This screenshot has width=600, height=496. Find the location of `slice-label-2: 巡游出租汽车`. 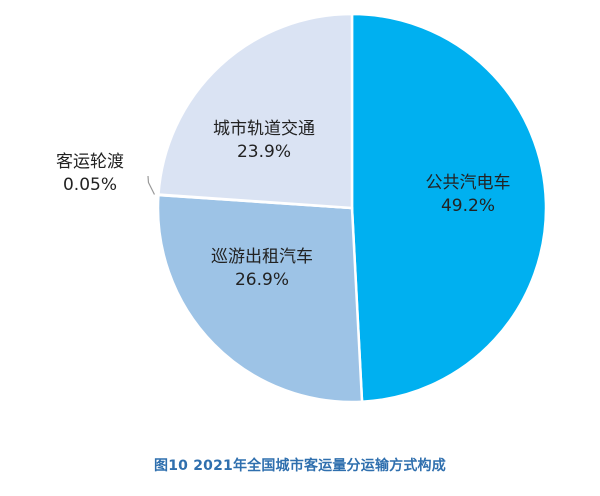

slice-label-2: 巡游出租汽车 is located at coordinates (262, 257).